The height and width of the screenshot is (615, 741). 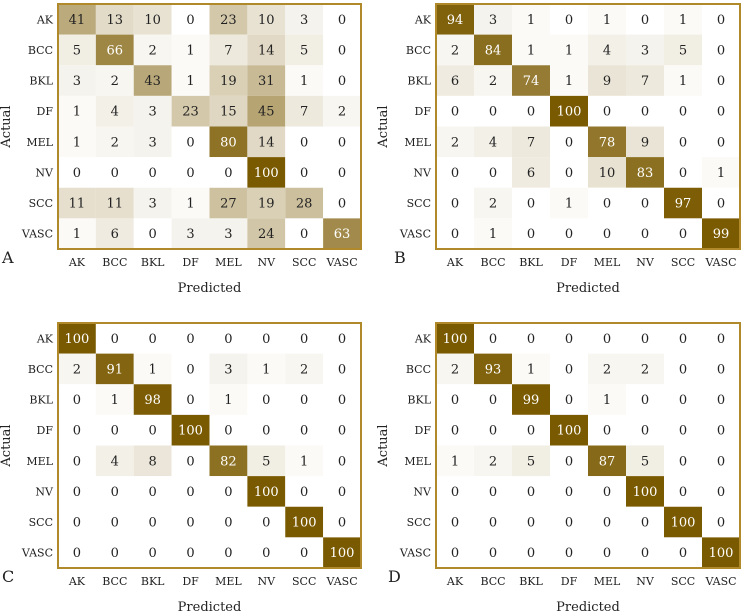 I want to click on panel-d-cell-vasc-ak, so click(x=455, y=552).